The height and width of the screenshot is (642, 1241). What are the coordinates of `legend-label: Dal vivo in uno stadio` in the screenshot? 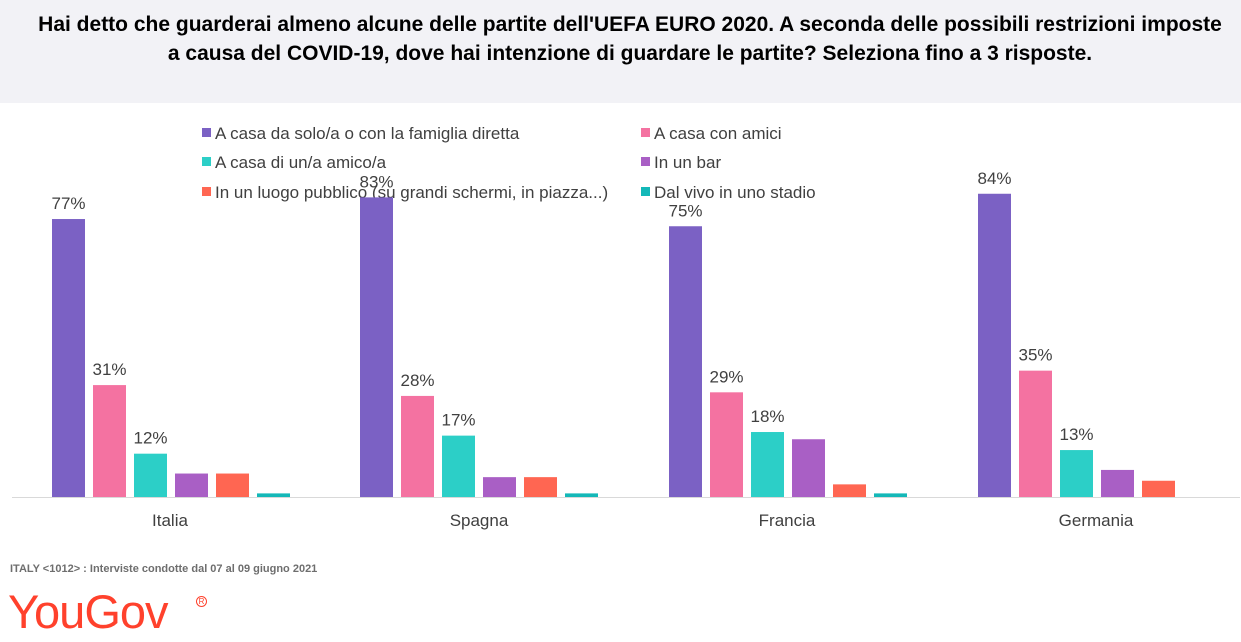 It's located at (735, 192).